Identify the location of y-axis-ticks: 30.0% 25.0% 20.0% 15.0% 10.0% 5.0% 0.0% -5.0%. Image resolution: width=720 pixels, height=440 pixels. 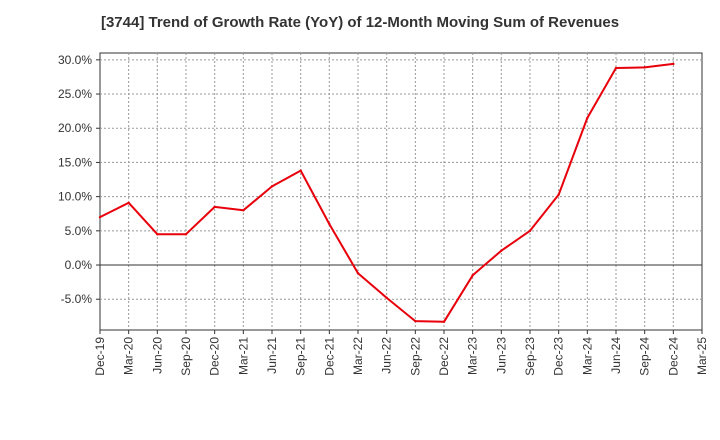
(79, 179).